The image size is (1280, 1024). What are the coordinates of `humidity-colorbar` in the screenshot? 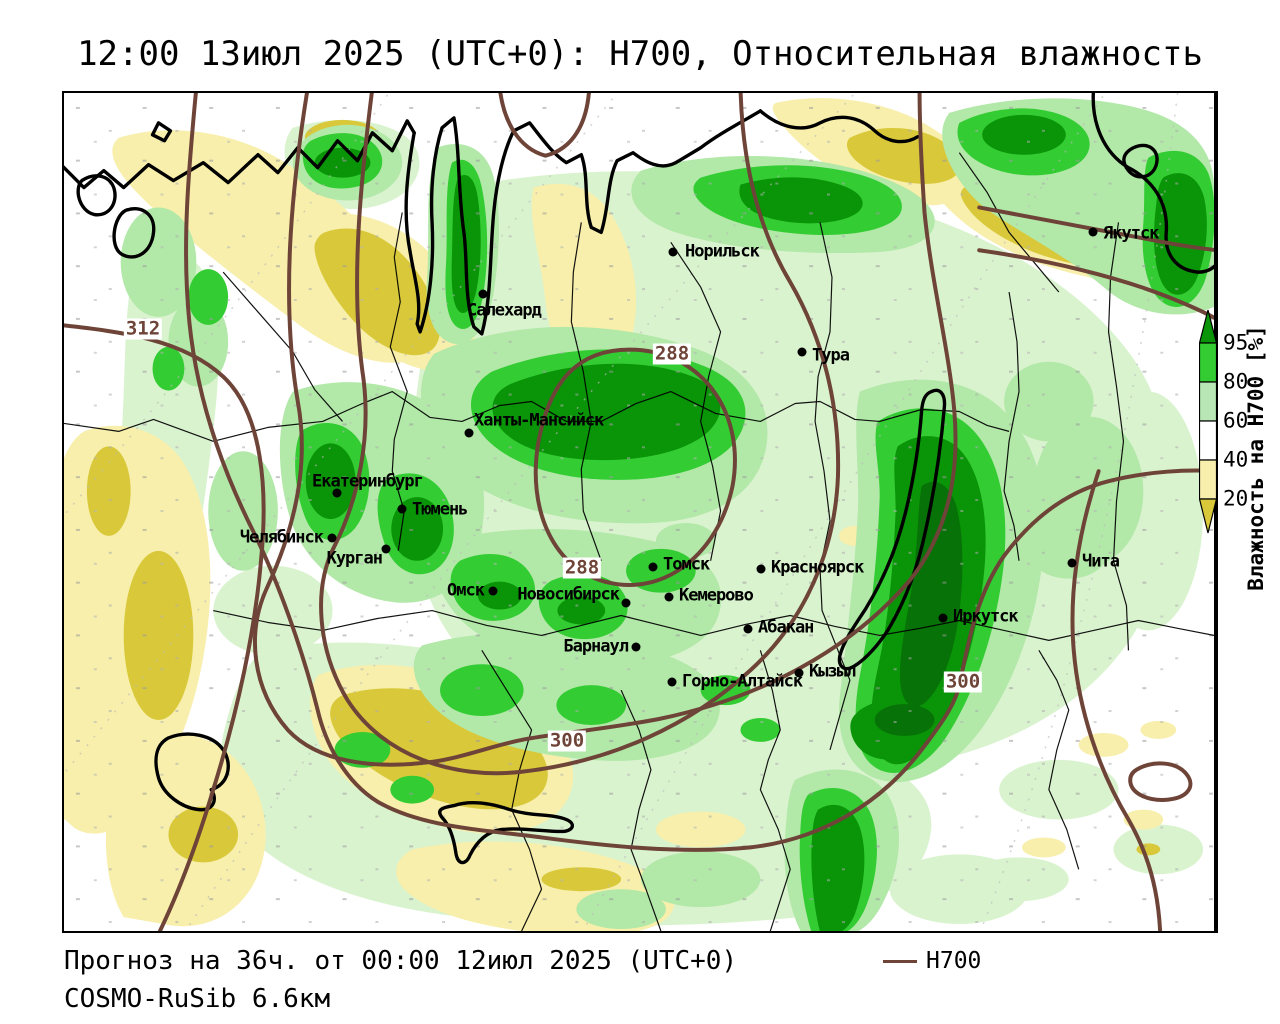 It's located at (1208, 421).